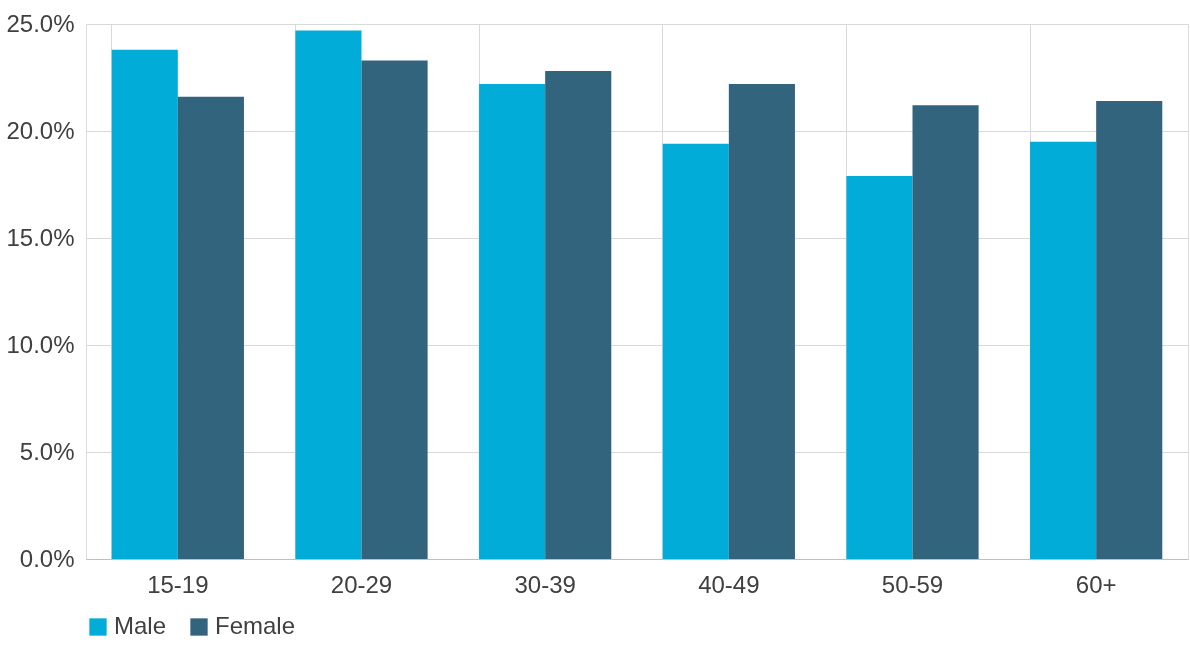 Image resolution: width=1190 pixels, height=647 pixels. What do you see at coordinates (729, 584) in the screenshot?
I see `x-tick-label: 40-49` at bounding box center [729, 584].